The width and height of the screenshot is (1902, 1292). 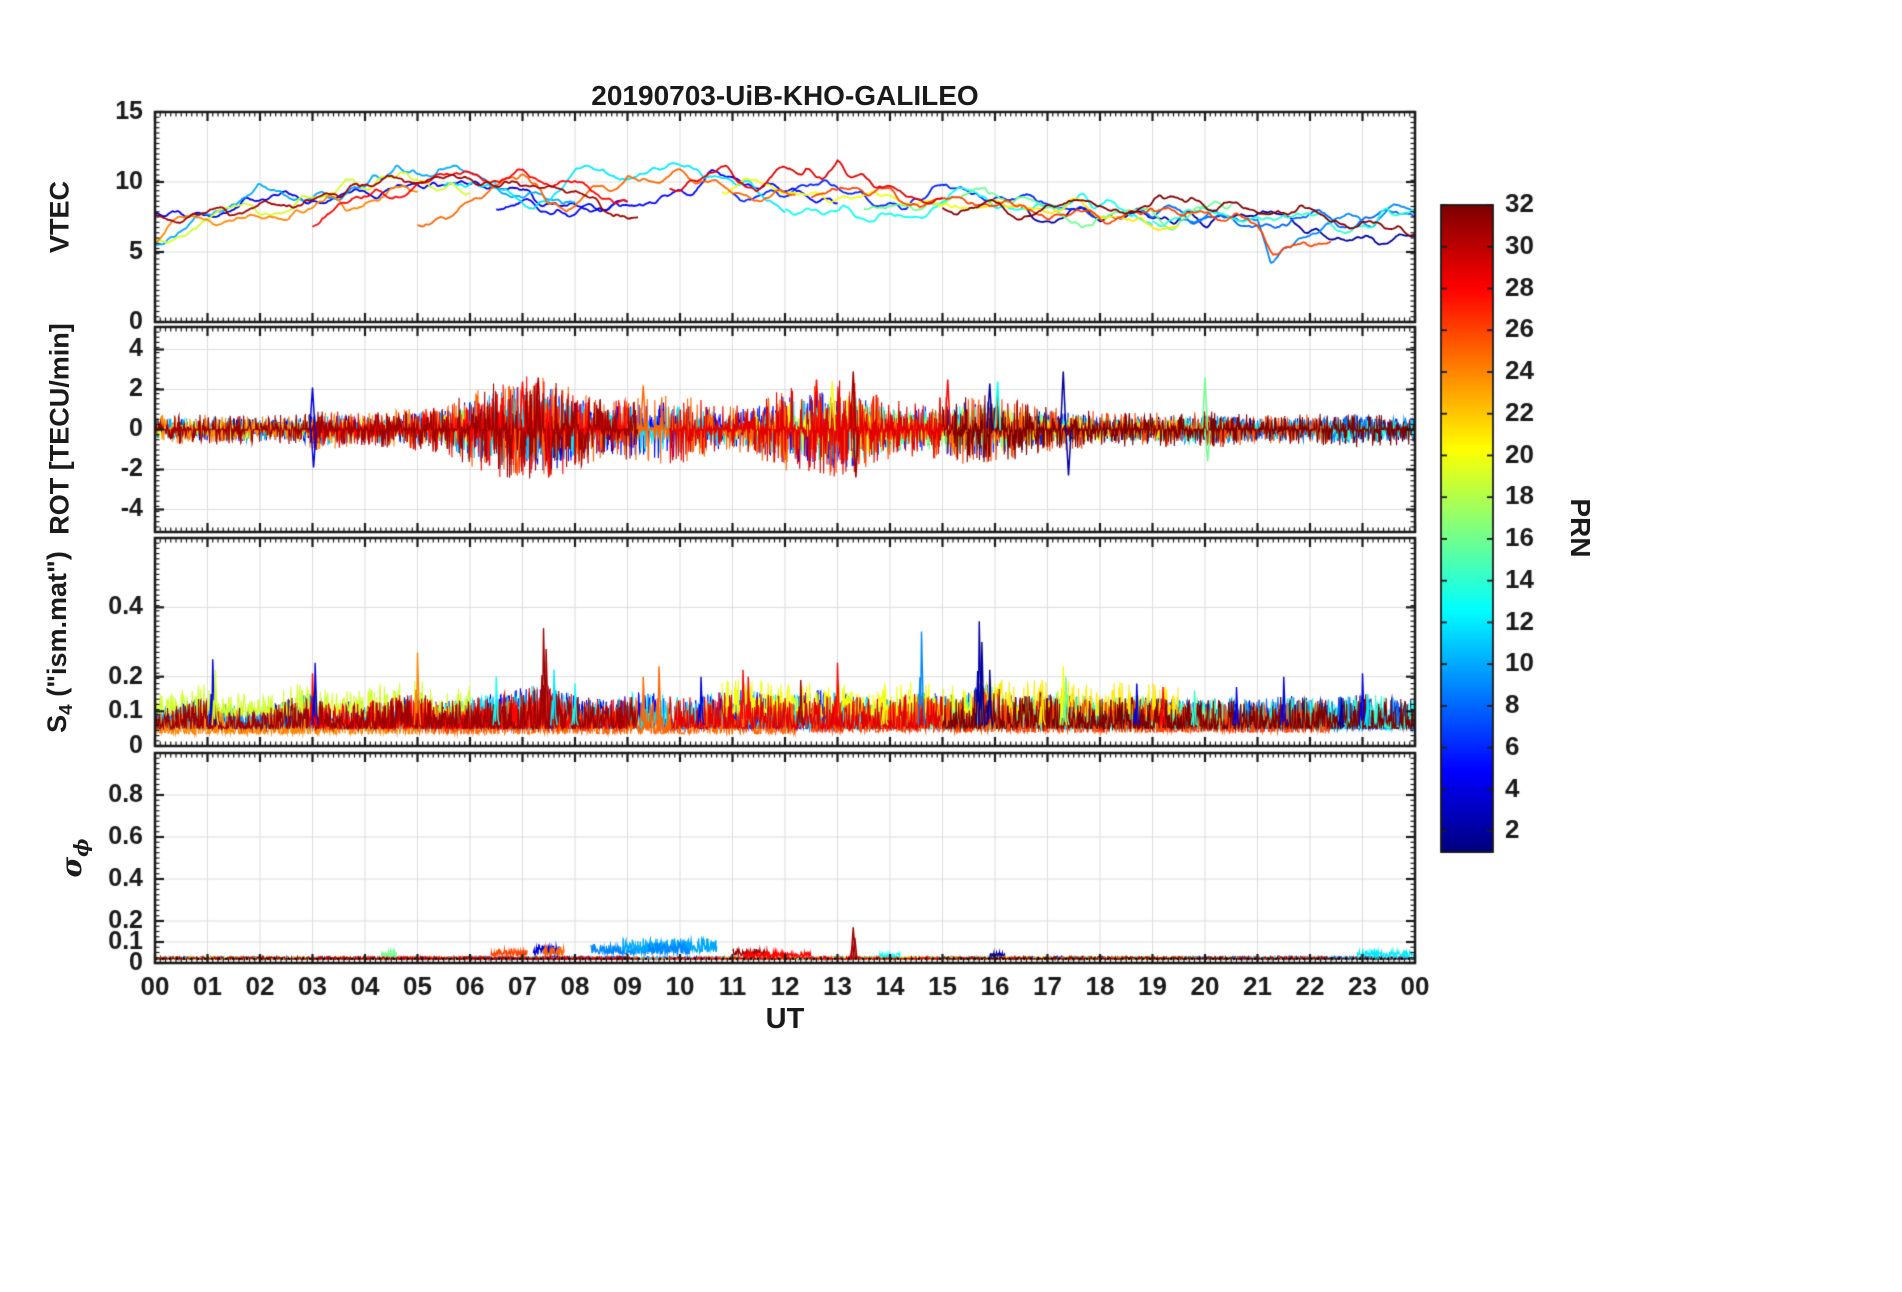 What do you see at coordinates (59, 642) in the screenshot?
I see `y-axis-label-s4: S4 ("ism.mat")` at bounding box center [59, 642].